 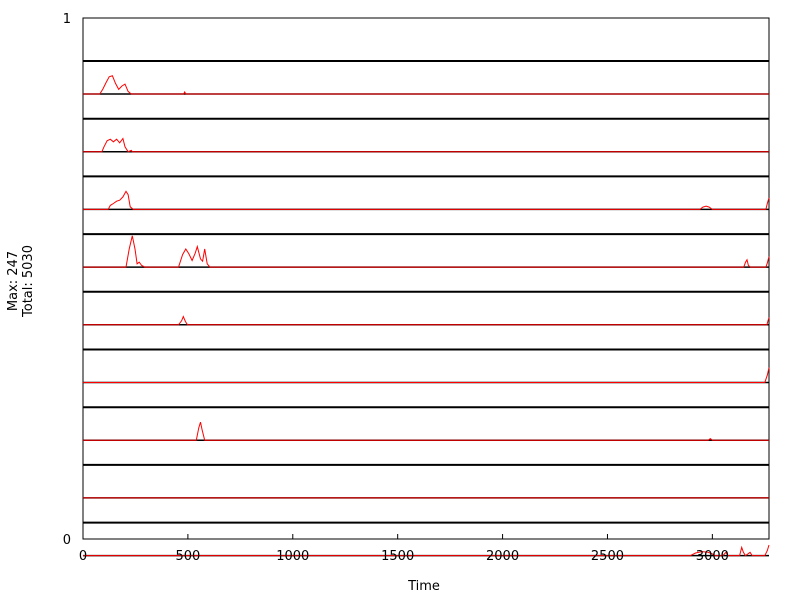 What do you see at coordinates (712, 556) in the screenshot?
I see `x-tick-label: 3000` at bounding box center [712, 556].